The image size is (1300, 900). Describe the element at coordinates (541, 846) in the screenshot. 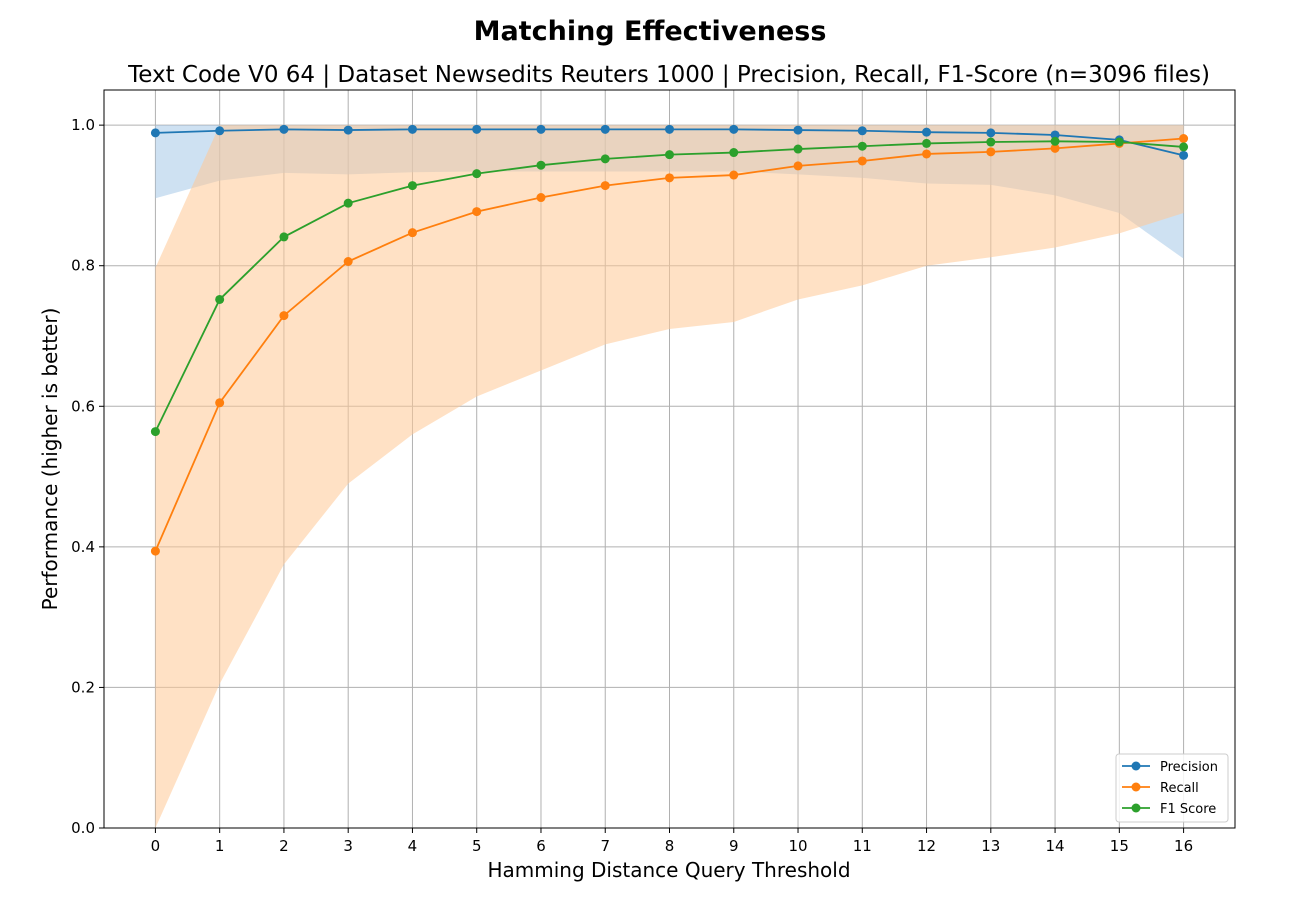

I see `x-tick-label: 6` at that location.